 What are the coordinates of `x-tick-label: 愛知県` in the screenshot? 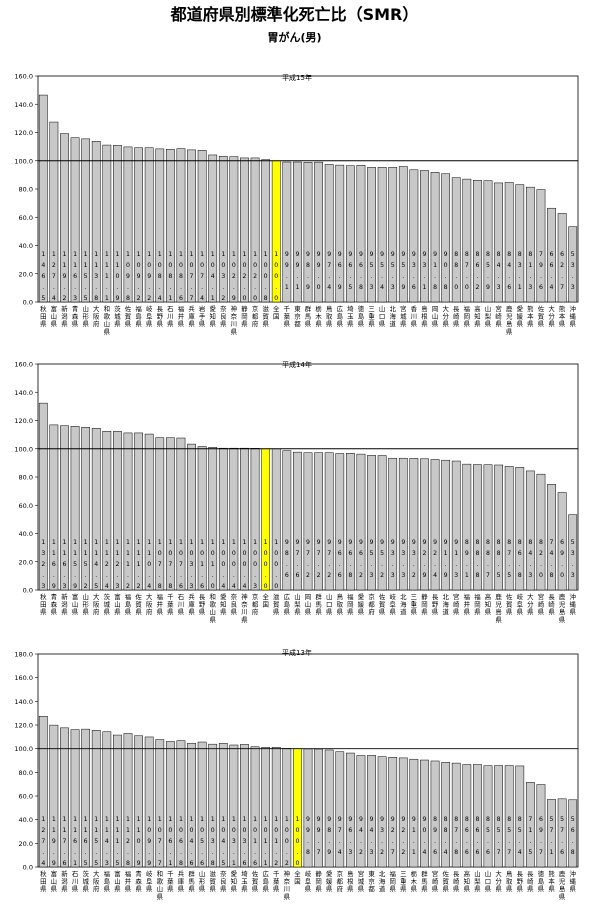 It's located at (223, 604).